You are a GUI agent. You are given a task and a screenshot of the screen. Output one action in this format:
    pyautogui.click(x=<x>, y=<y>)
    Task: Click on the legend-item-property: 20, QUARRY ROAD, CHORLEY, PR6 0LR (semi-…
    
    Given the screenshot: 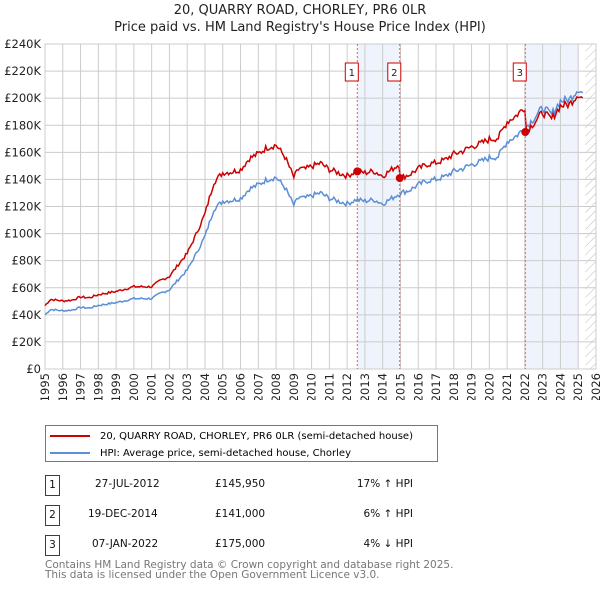 What is the action you would take?
    pyautogui.click(x=229, y=436)
    